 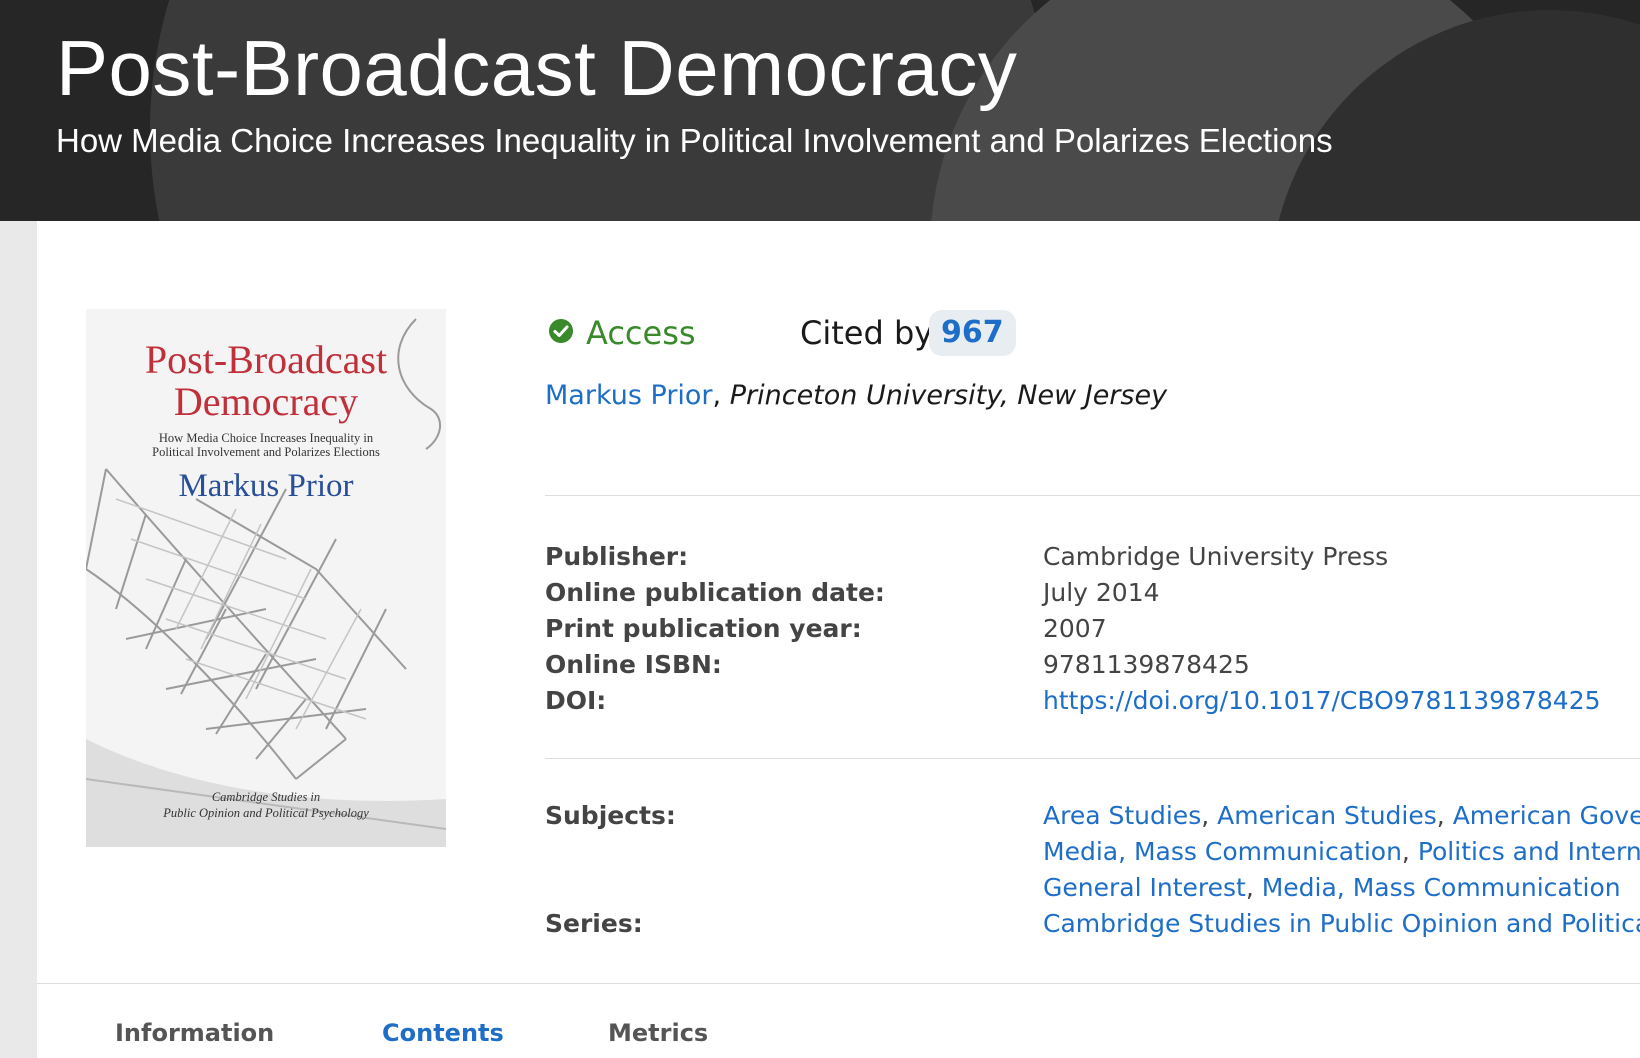 What do you see at coordinates (266, 582) in the screenshot?
I see `antenna-illustration` at bounding box center [266, 582].